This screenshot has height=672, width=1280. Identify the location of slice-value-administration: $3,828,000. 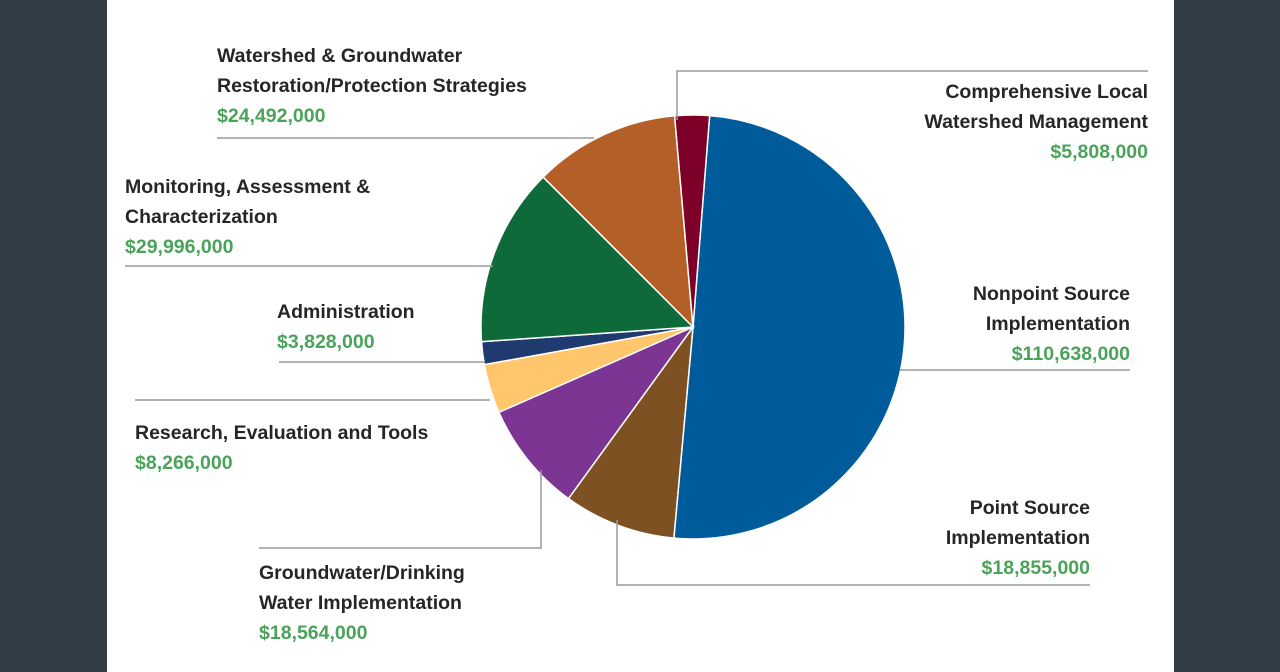
(326, 342).